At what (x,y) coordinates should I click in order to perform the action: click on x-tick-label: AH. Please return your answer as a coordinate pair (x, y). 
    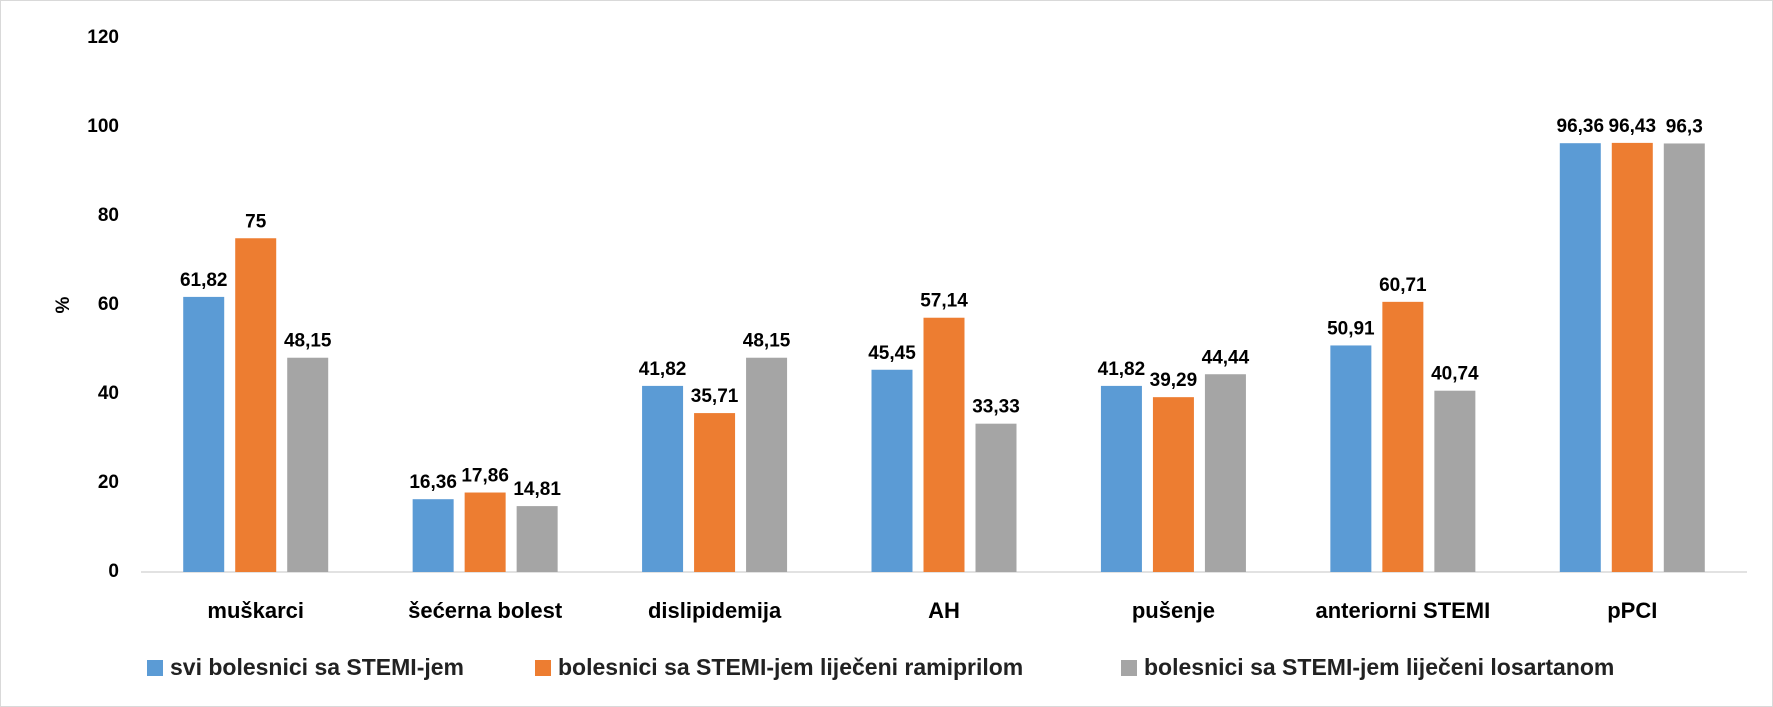
    Looking at the image, I should click on (944, 610).